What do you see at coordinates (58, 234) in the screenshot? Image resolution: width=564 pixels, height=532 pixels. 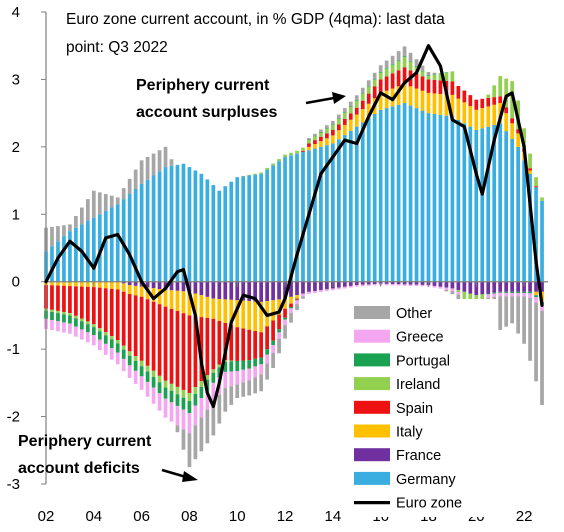 I see `bar-other-q2` at bounding box center [58, 234].